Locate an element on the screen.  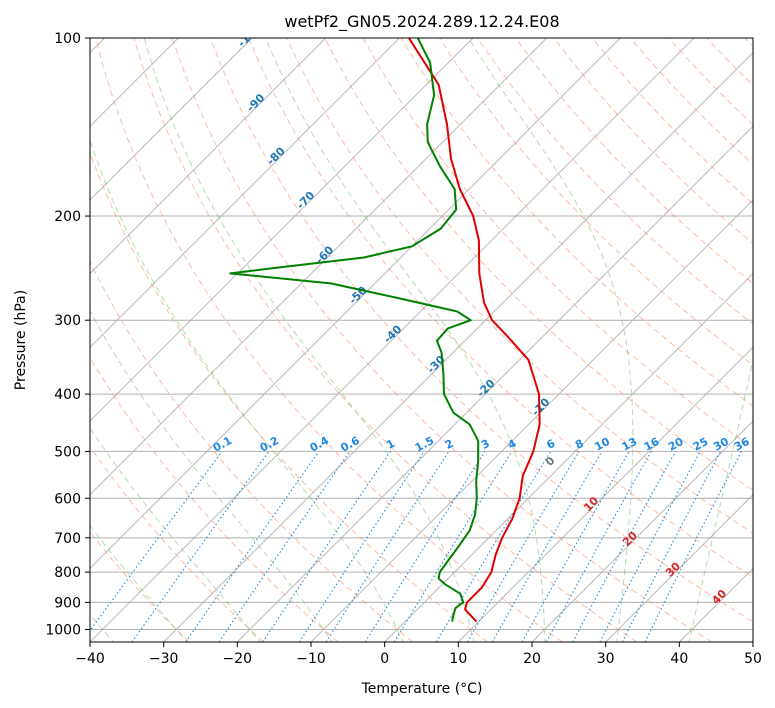
x-axis-title: Temperature (°C) is located at coordinates (422, 689).